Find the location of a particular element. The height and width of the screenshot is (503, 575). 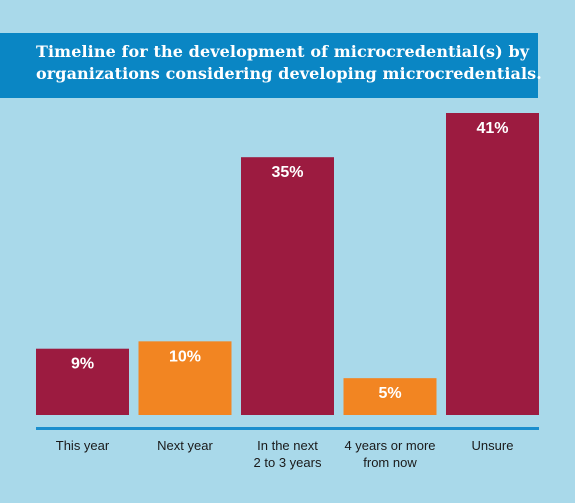

x-tick-label-1: Next year is located at coordinates (185, 445).